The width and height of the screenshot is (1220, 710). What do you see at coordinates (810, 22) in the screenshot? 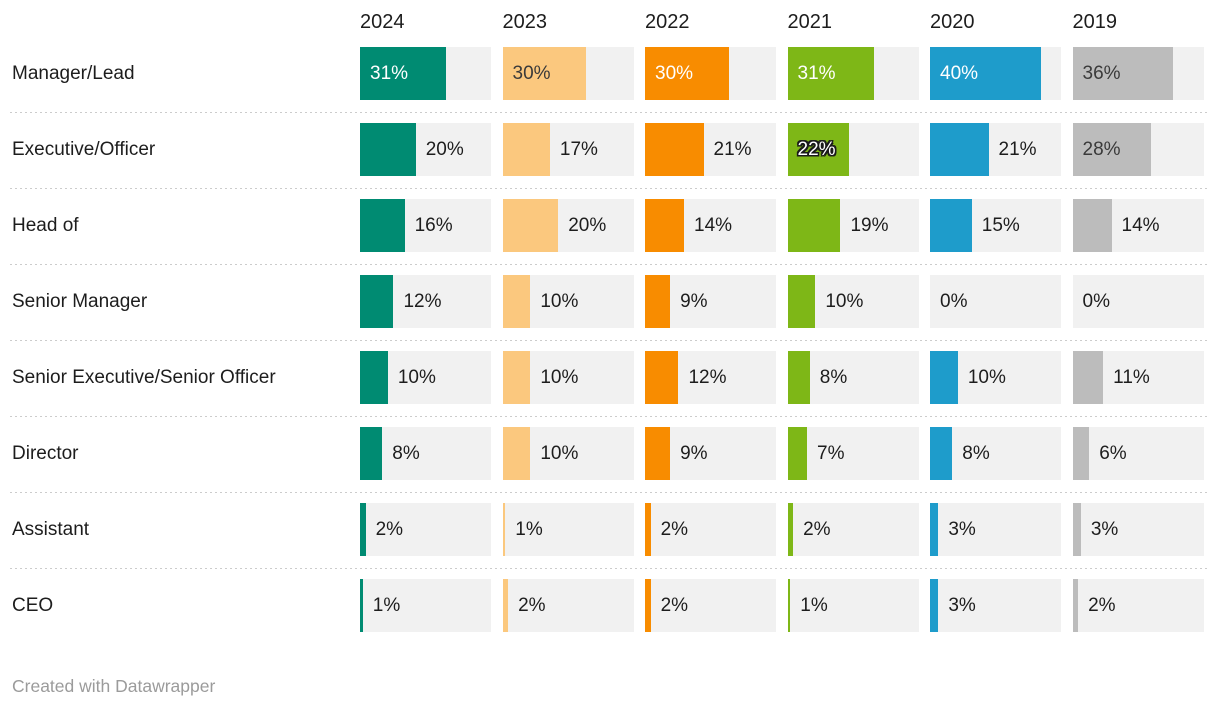
I see `year-header: 2021` at bounding box center [810, 22].